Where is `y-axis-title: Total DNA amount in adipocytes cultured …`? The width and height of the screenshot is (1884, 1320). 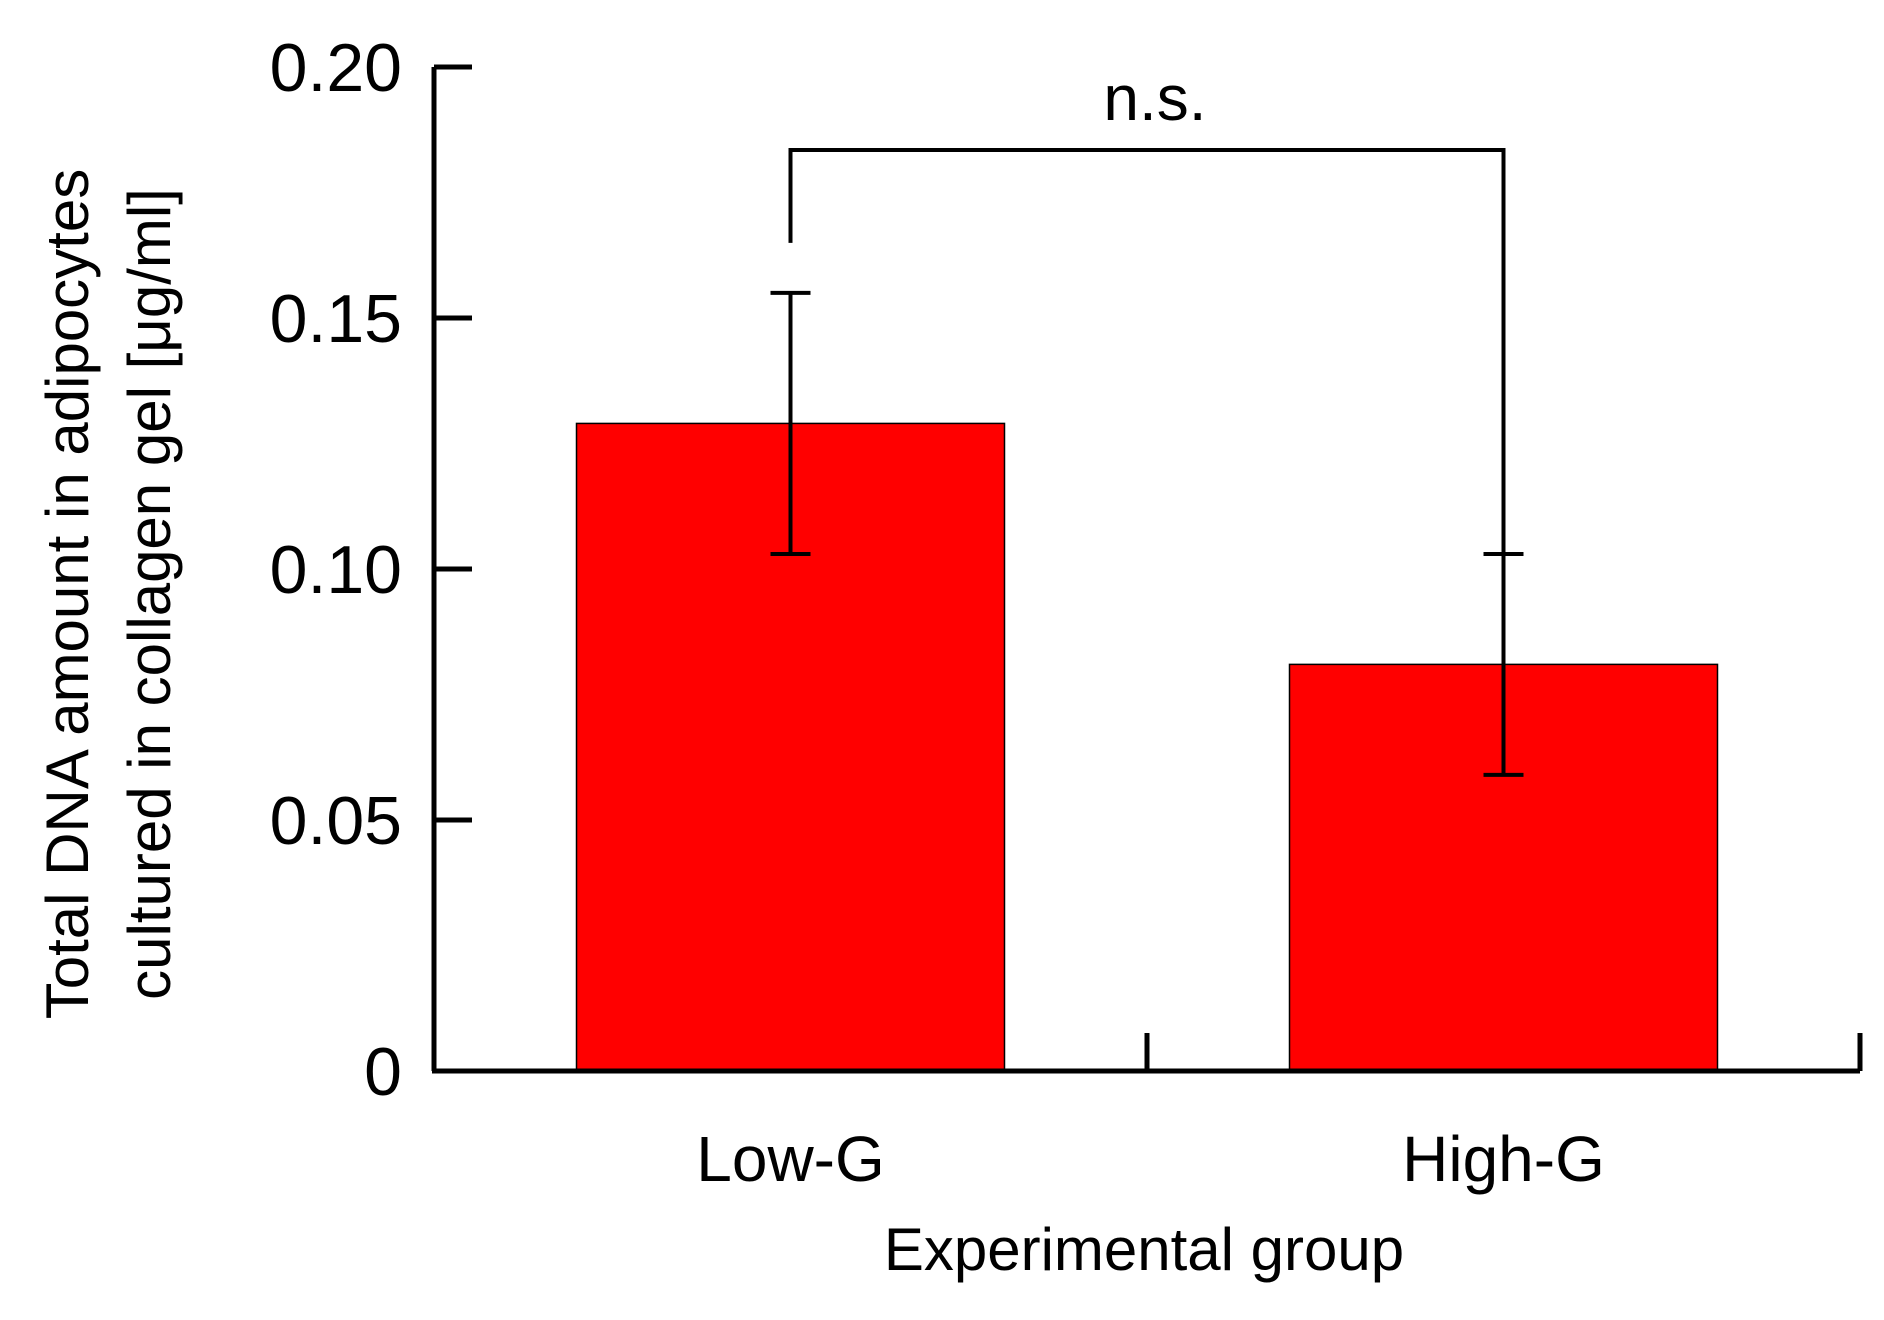 y-axis-title: Total DNA amount in adipocytes cultured … is located at coordinates (108, 594).